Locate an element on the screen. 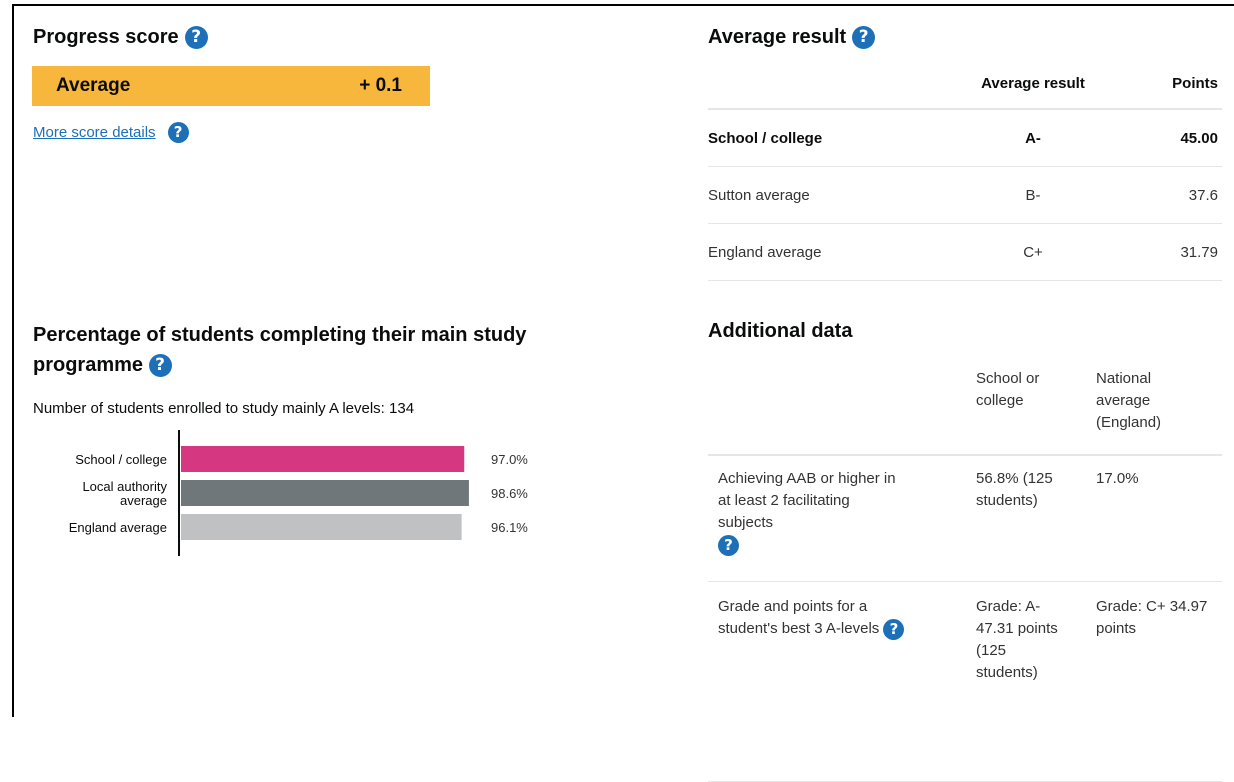 This screenshot has height=782, width=1234. school-value: Grade: A- 47.31 points (125 students) is located at coordinates (1017, 639).